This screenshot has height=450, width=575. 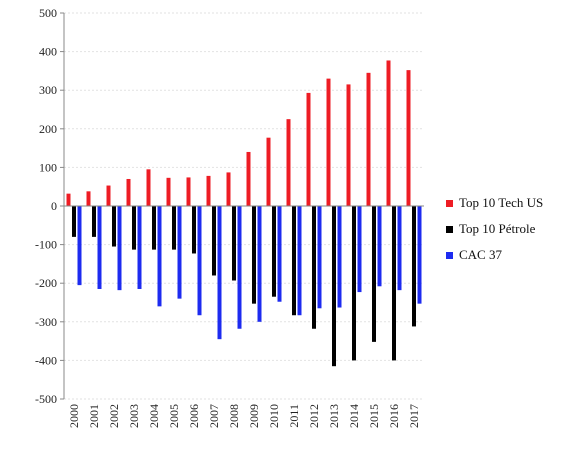 What do you see at coordinates (394, 416) in the screenshot?
I see `x-tick-label: 2016` at bounding box center [394, 416].